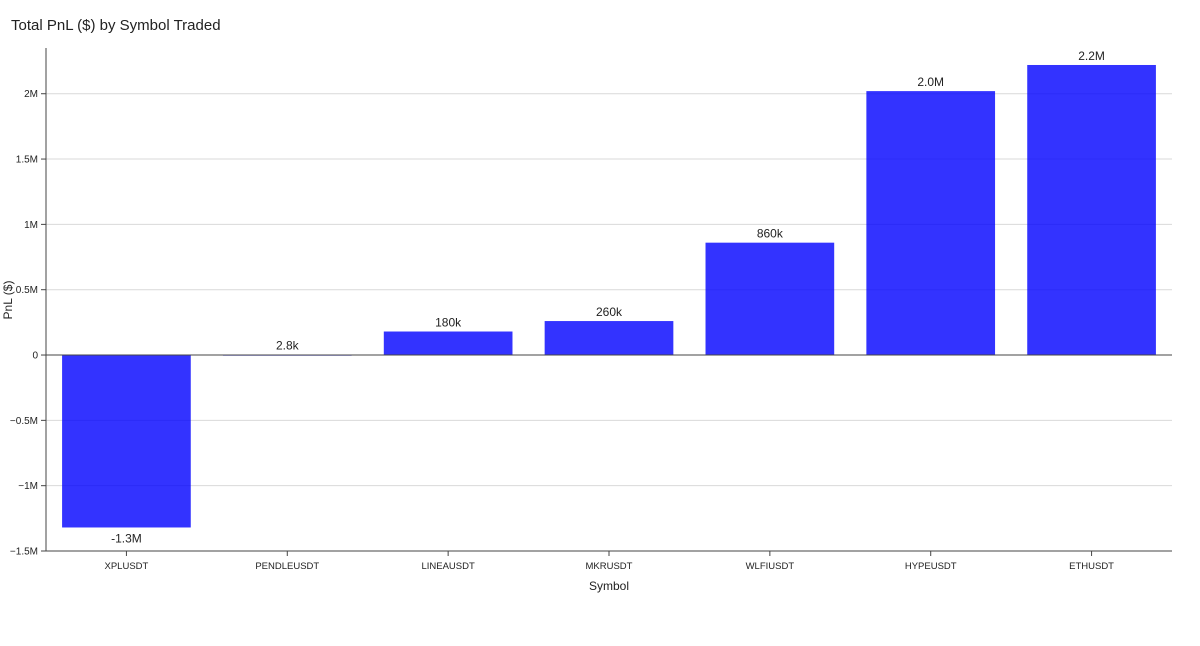 The width and height of the screenshot is (1200, 646). I want to click on y-tick-label: 0.5M, so click(27, 290).